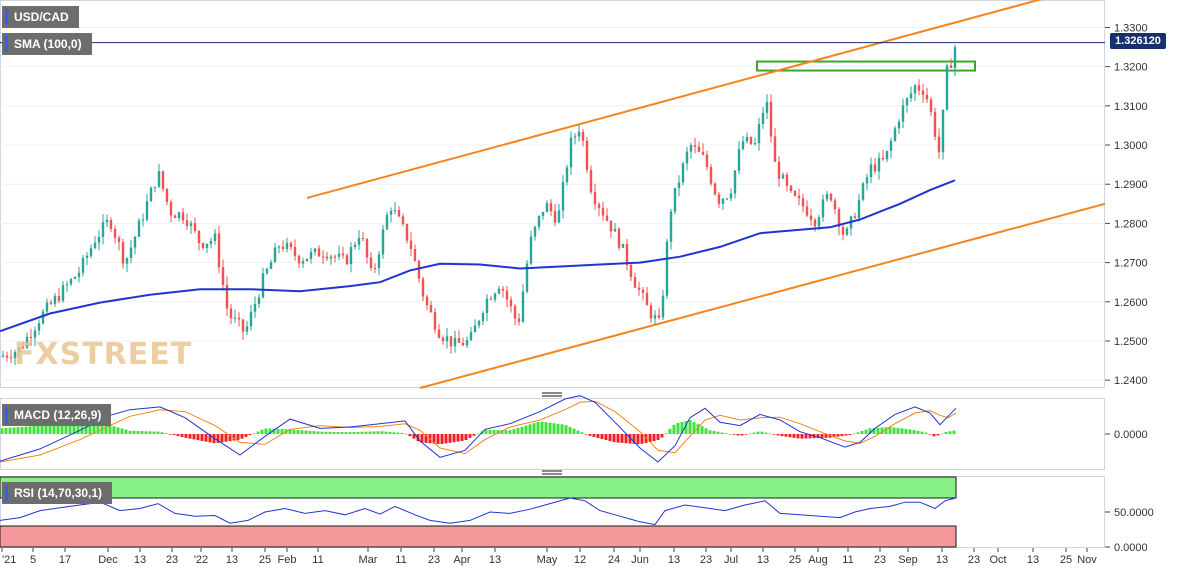  What do you see at coordinates (1066, 560) in the screenshot?
I see `x-tick-label: 25` at bounding box center [1066, 560].